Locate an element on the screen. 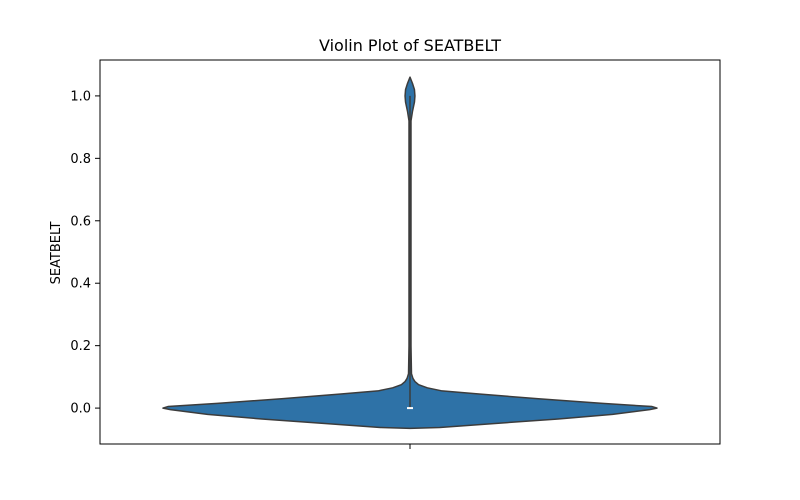 The width and height of the screenshot is (800, 500). y-tick-label: 0.6 is located at coordinates (80, 221).